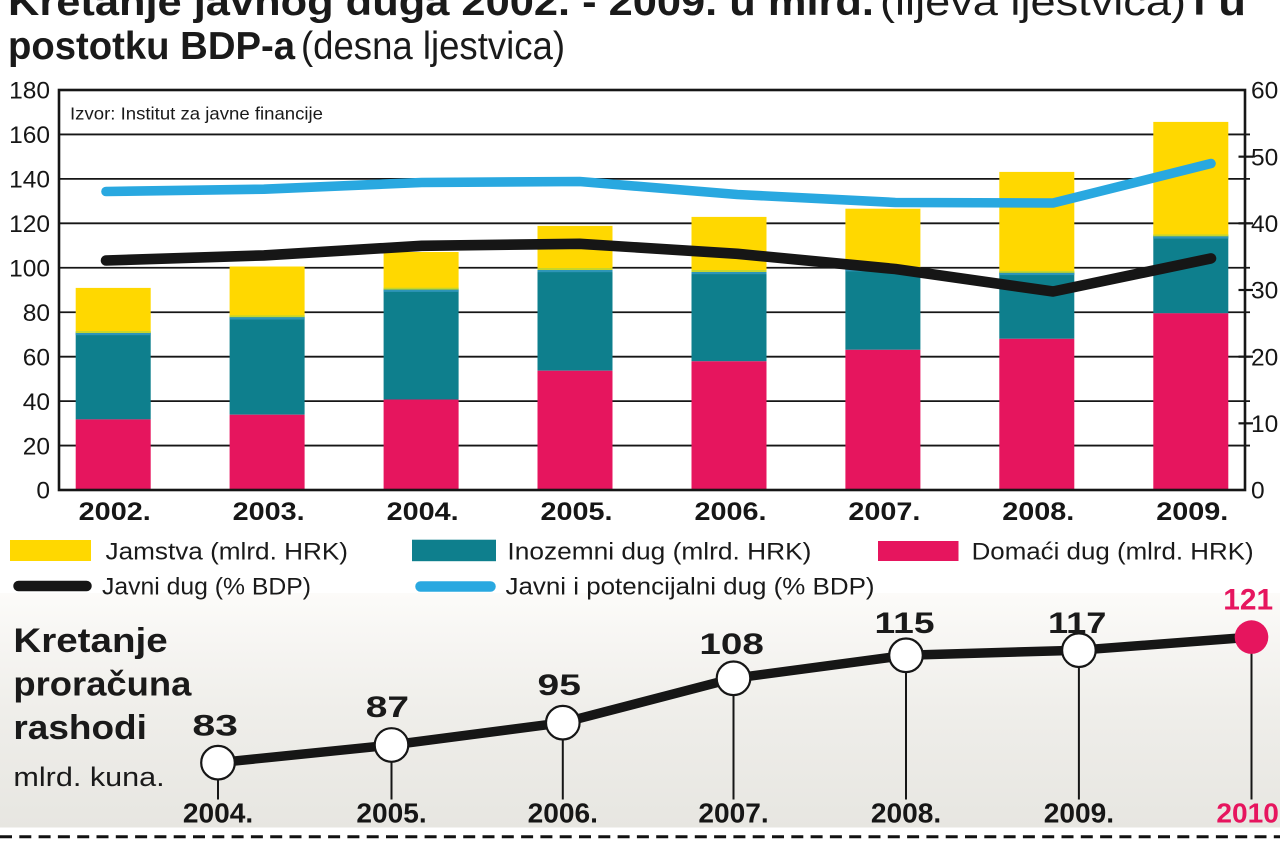 The image size is (1280, 853). I want to click on svg-text: 87, so click(387, 707).